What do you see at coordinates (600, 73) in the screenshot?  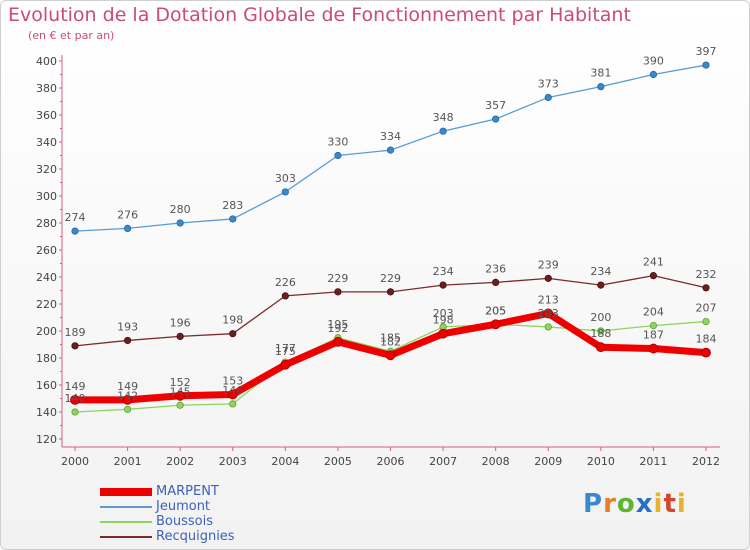 I see `data-label-jeumont: 381` at bounding box center [600, 73].